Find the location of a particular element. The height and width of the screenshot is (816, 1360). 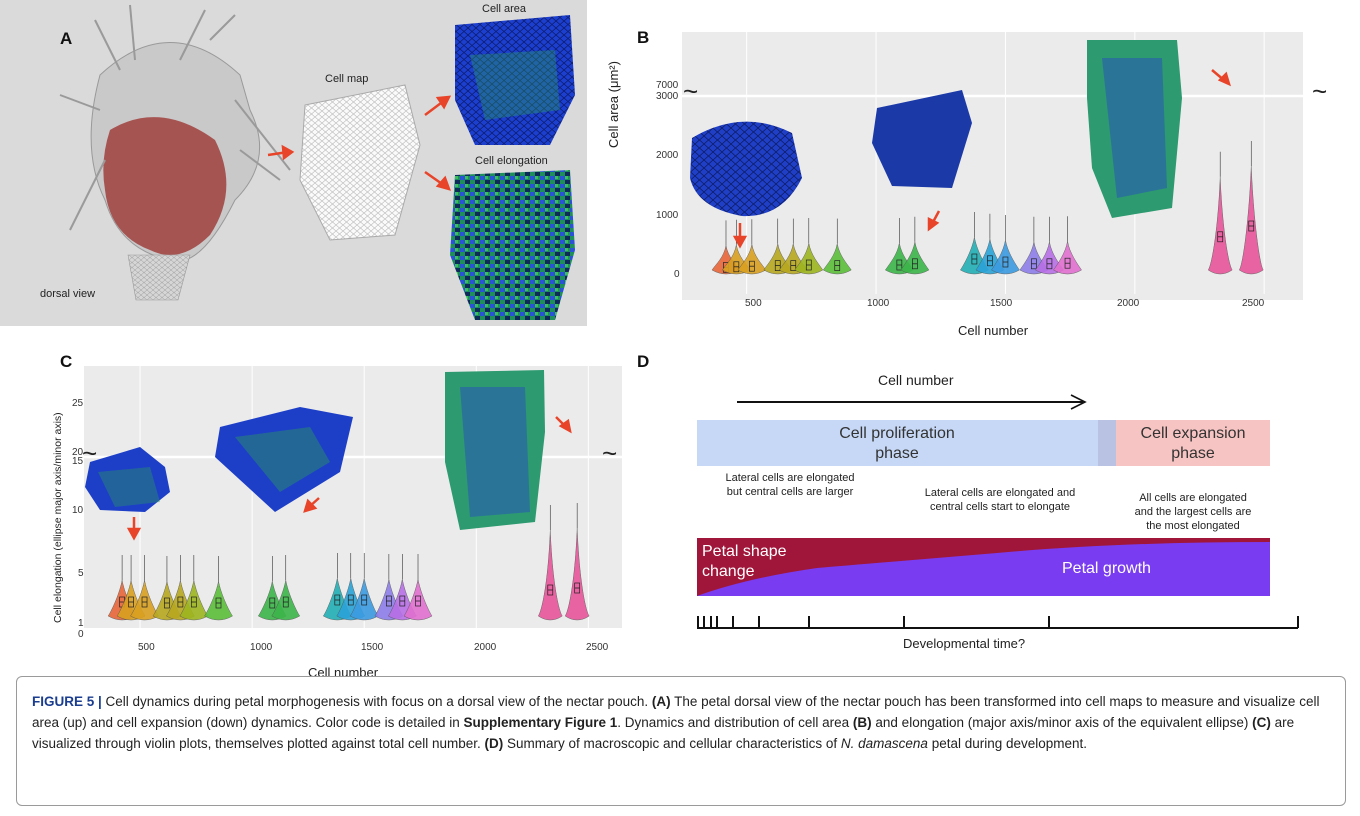

caption-b-label: (B) is located at coordinates (862, 722).